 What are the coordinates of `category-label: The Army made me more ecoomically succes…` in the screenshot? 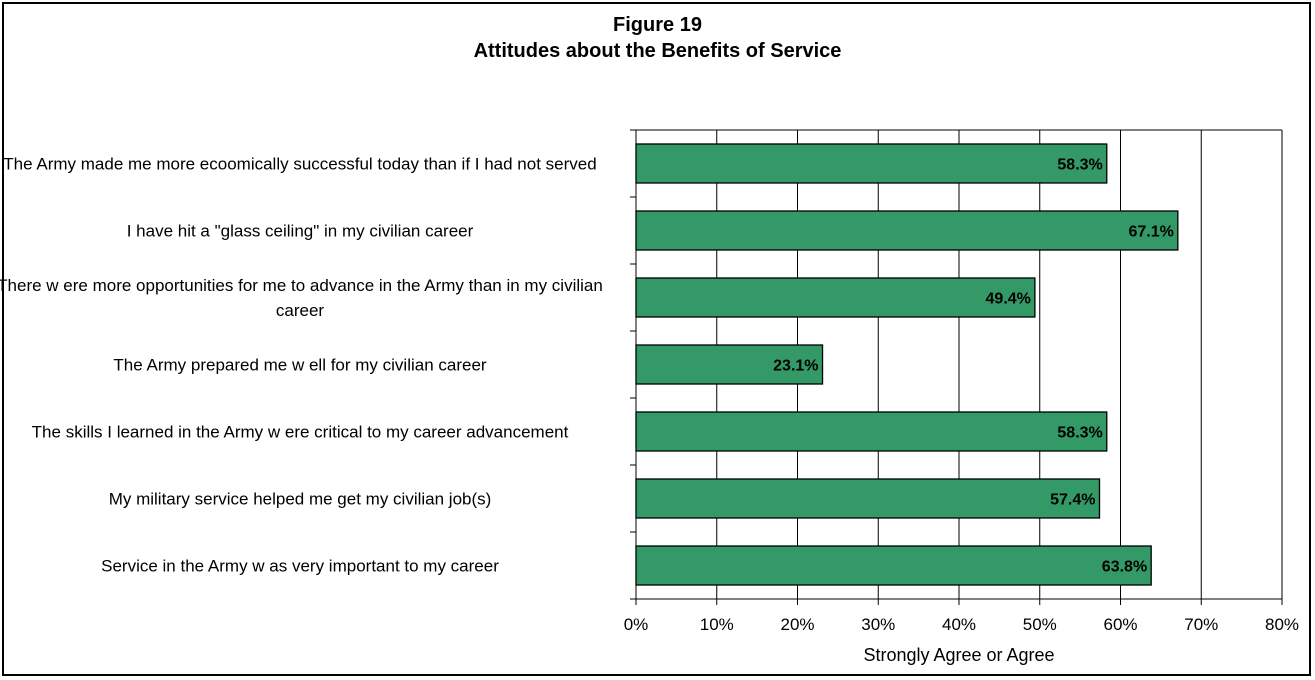 It's located at (300, 163).